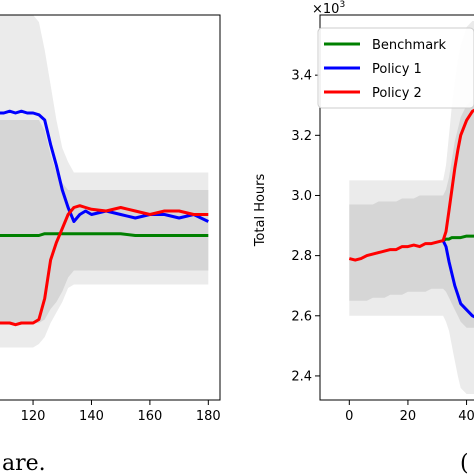 The width and height of the screenshot is (474, 474). I want to click on right-ytick-label: 3.4, so click(301, 76).